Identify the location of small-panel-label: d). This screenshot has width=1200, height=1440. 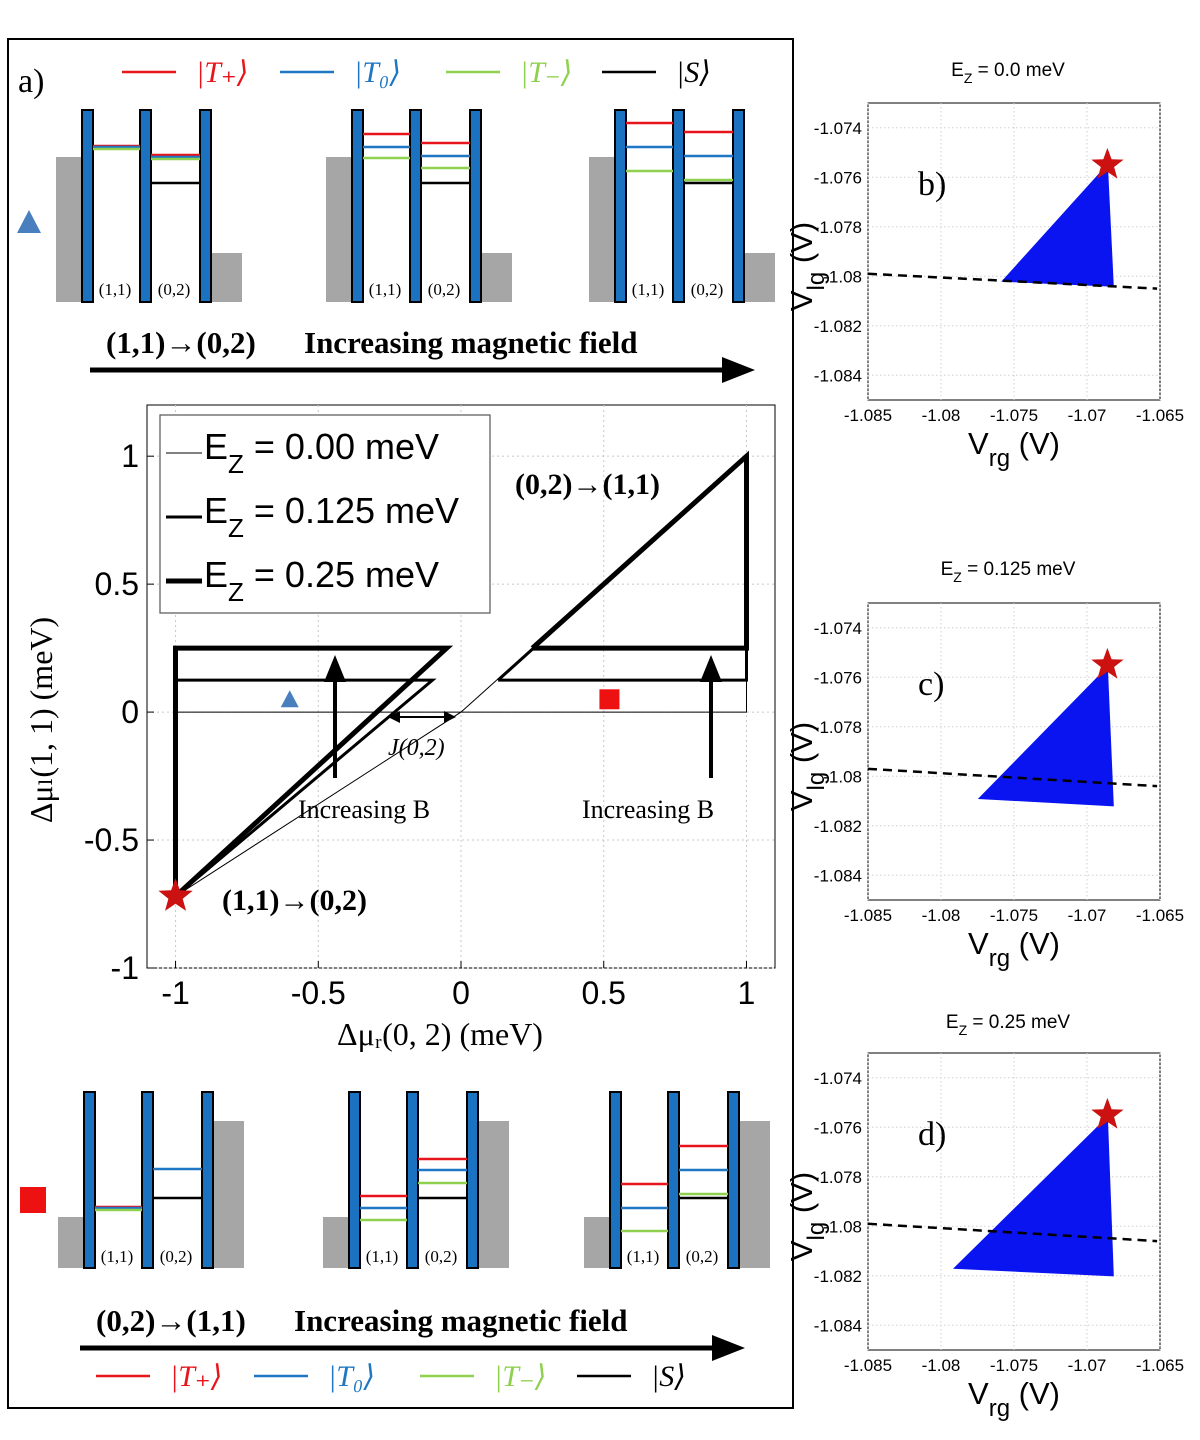
(932, 1134).